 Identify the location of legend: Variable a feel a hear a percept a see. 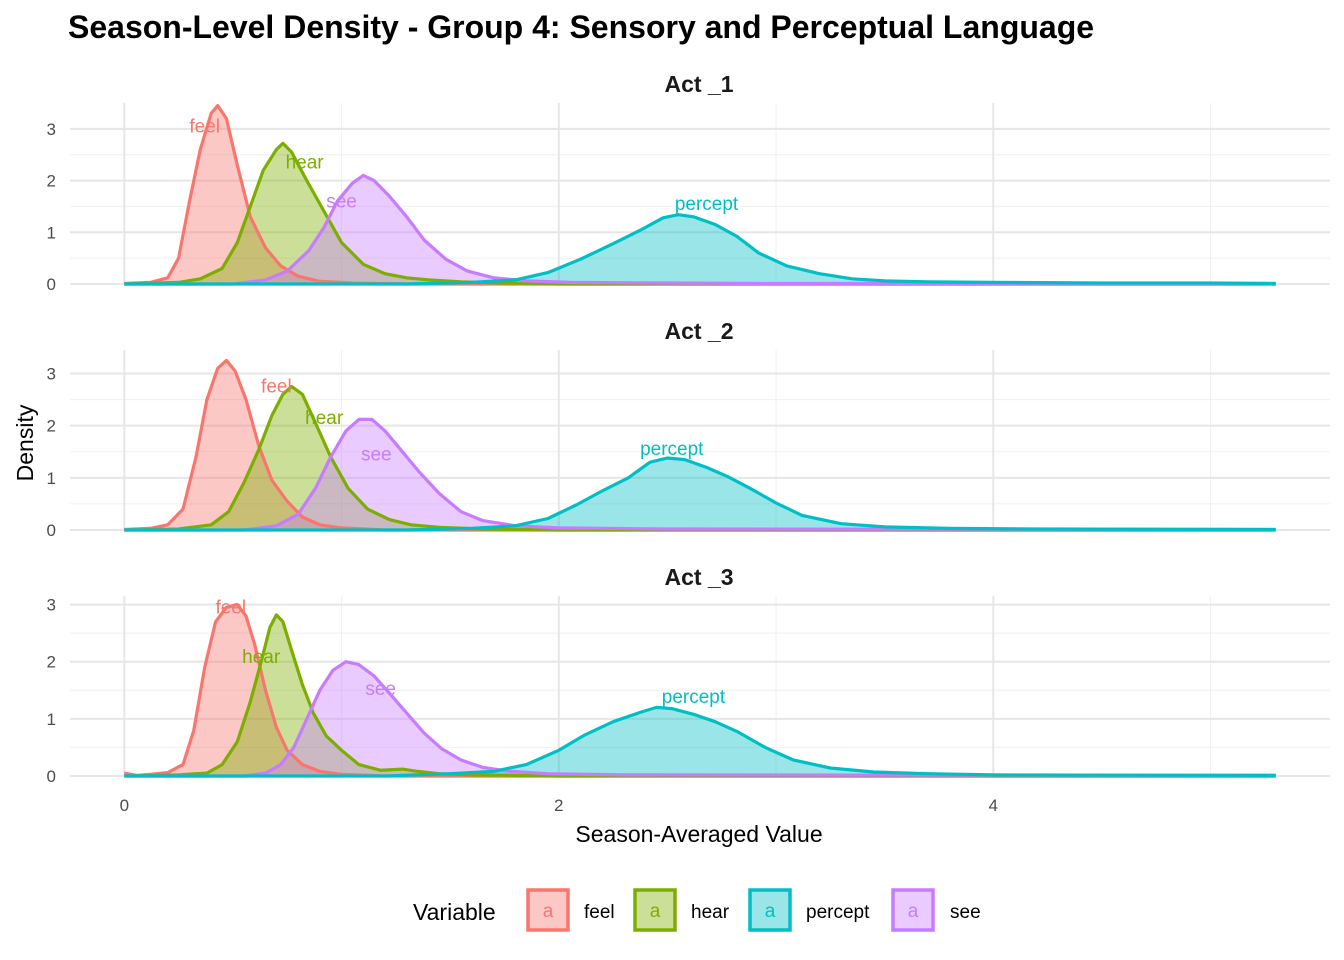
(697, 910).